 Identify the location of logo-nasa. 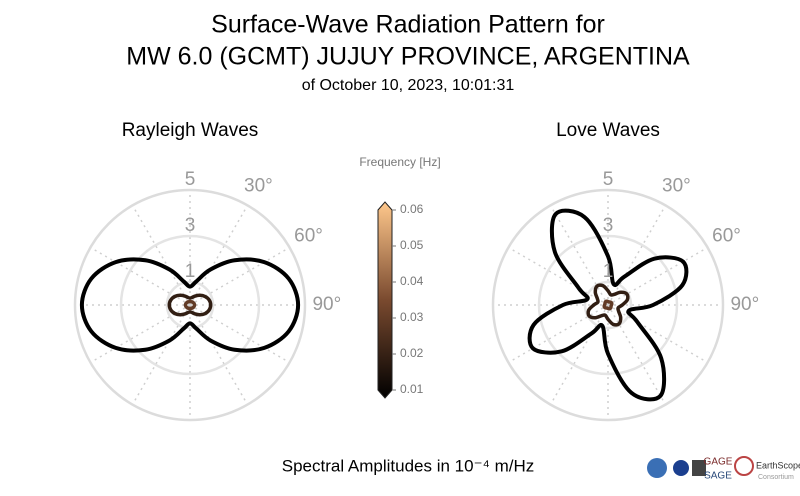
(681, 468).